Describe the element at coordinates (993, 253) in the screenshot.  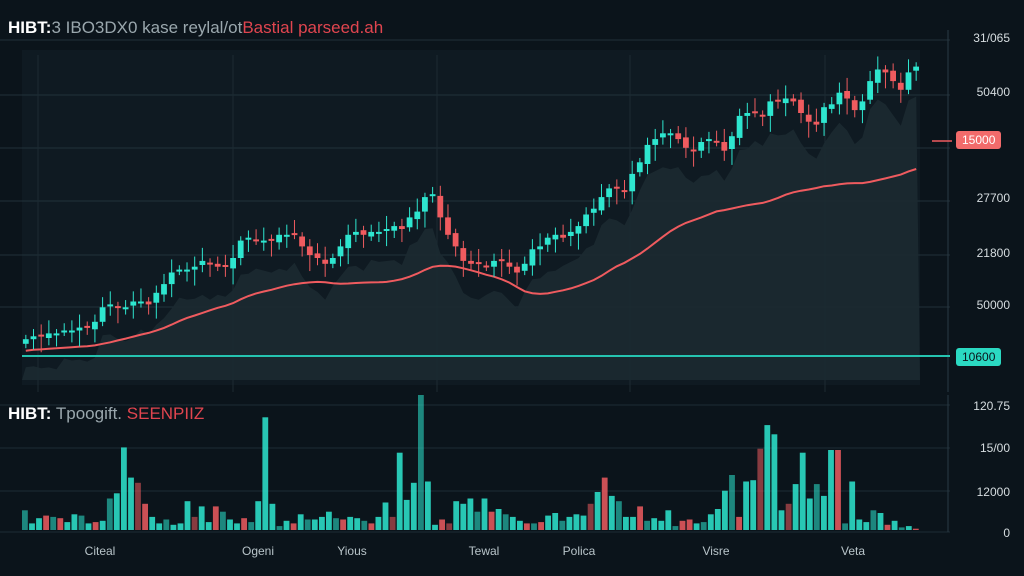
I see `price-axis-label: 21800` at that location.